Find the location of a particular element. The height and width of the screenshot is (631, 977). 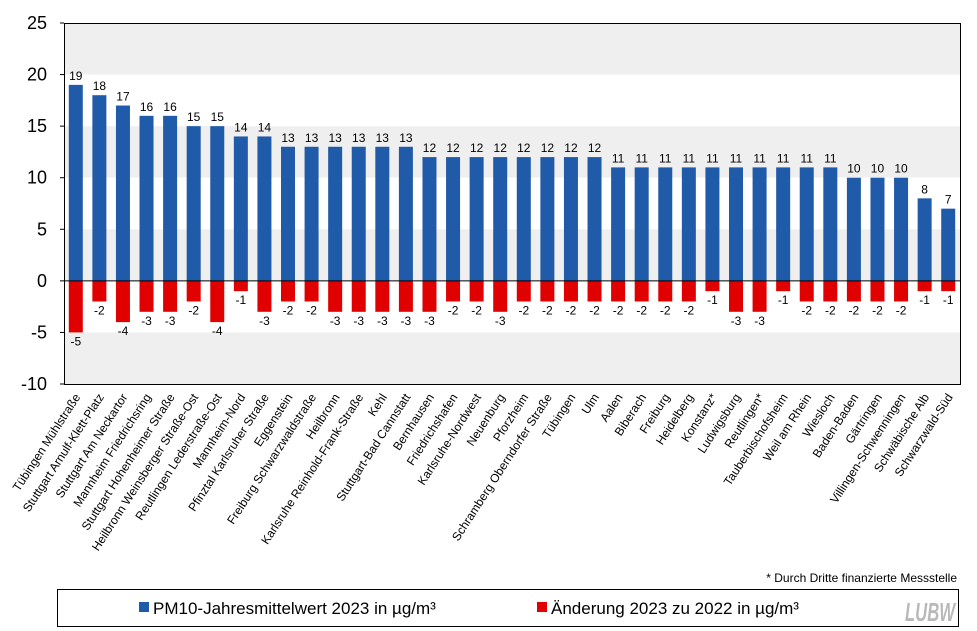

data-label-pm10: 16 is located at coordinates (170, 107).